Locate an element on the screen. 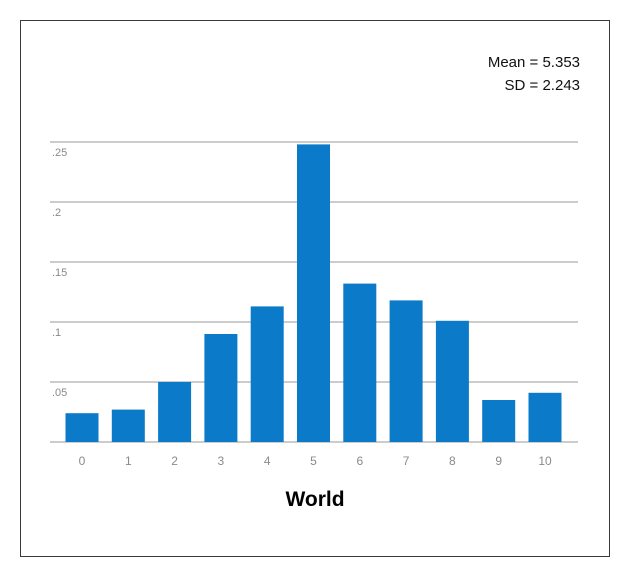 The height and width of the screenshot is (583, 630). y-tick-label: .25 is located at coordinates (59, 153).